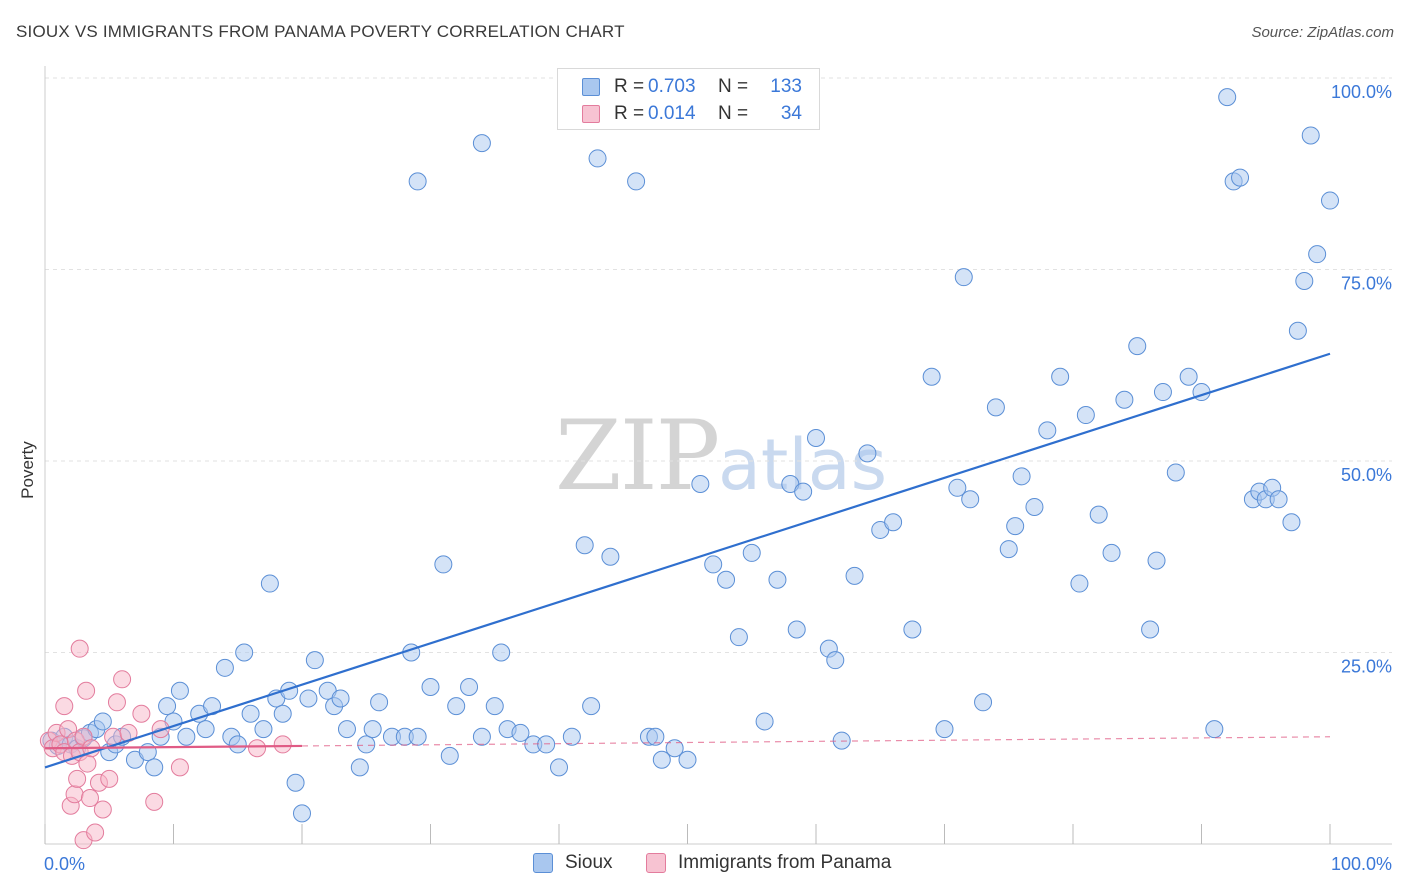  What do you see at coordinates (1322, 32) in the screenshot?
I see `source-credit: Source: ZipAtlas.com` at bounding box center [1322, 32].